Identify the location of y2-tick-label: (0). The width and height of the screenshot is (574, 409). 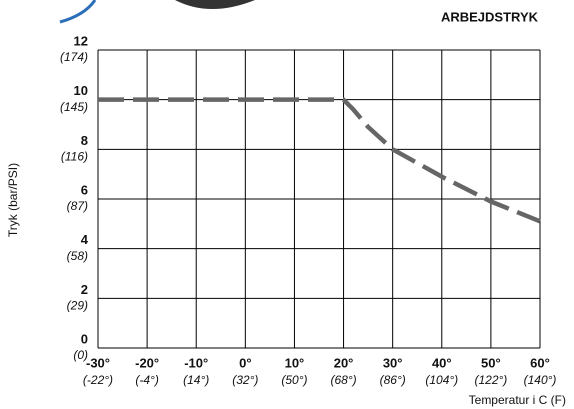
(80, 355).